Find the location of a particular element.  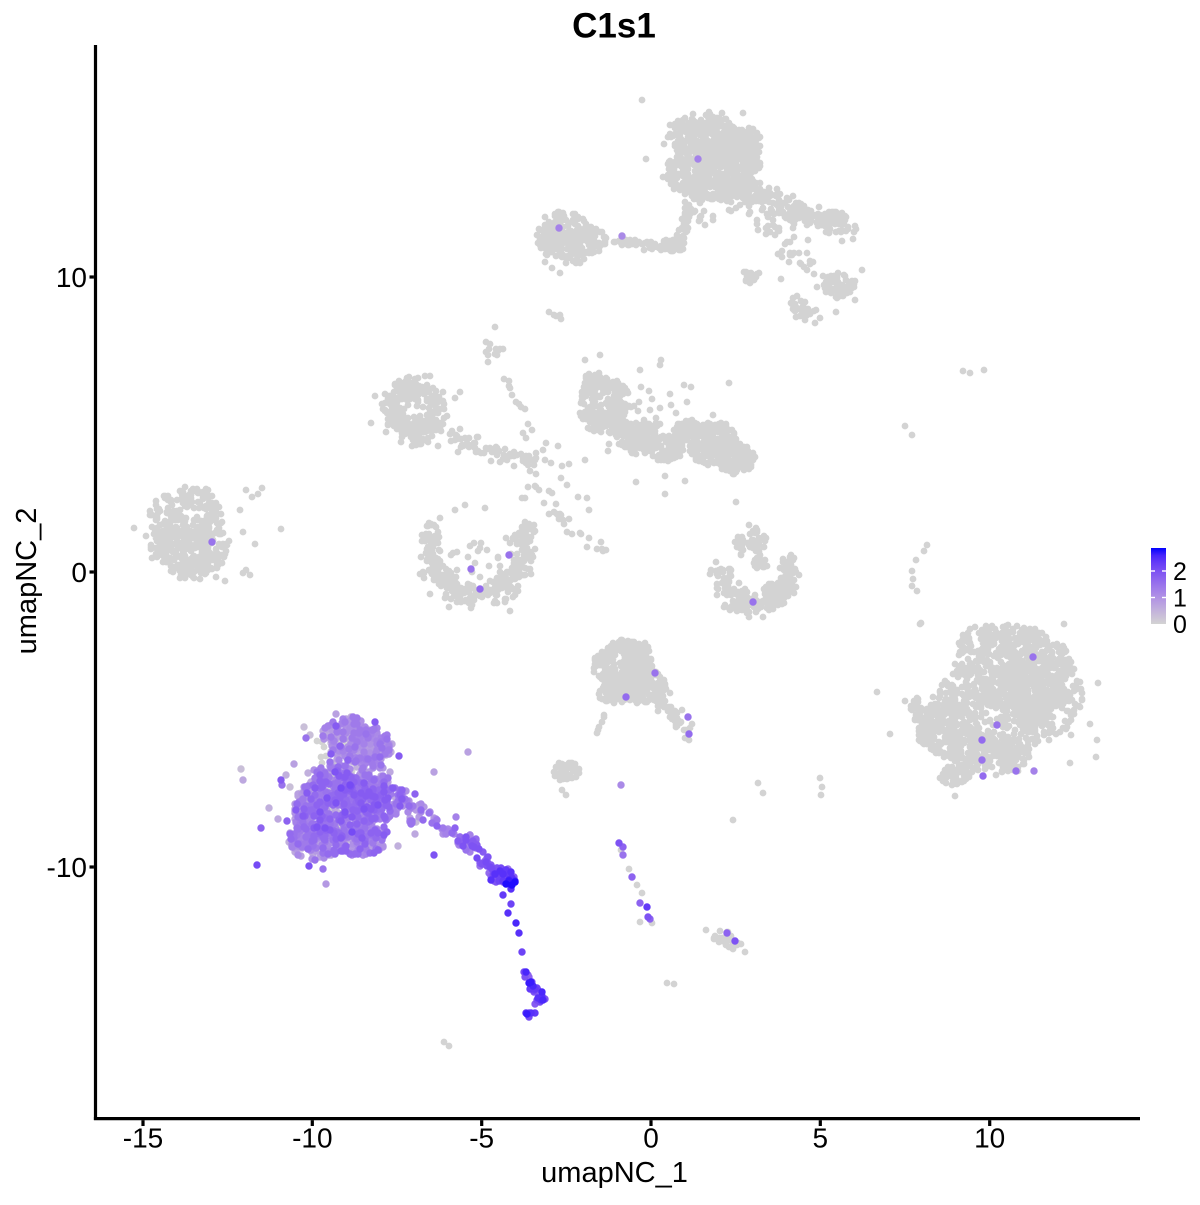

svg-text: -5 is located at coordinates (481, 1138).